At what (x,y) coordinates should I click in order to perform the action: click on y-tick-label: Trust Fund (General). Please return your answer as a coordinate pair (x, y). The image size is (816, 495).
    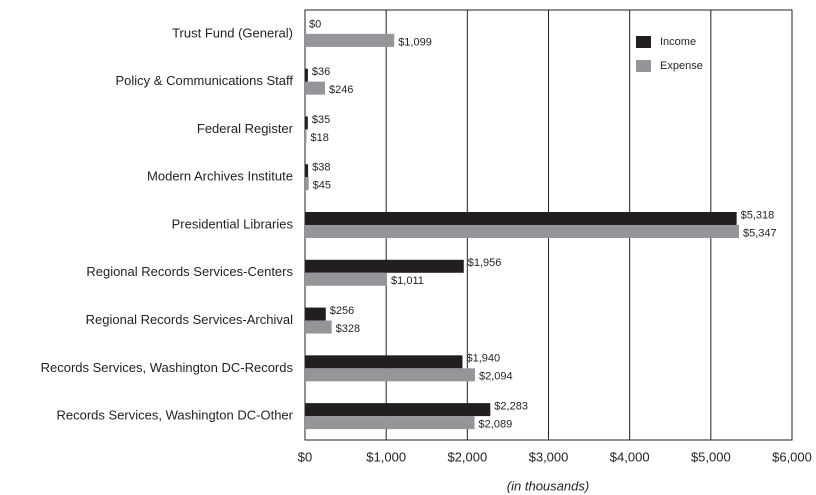
    Looking at the image, I should click on (232, 32).